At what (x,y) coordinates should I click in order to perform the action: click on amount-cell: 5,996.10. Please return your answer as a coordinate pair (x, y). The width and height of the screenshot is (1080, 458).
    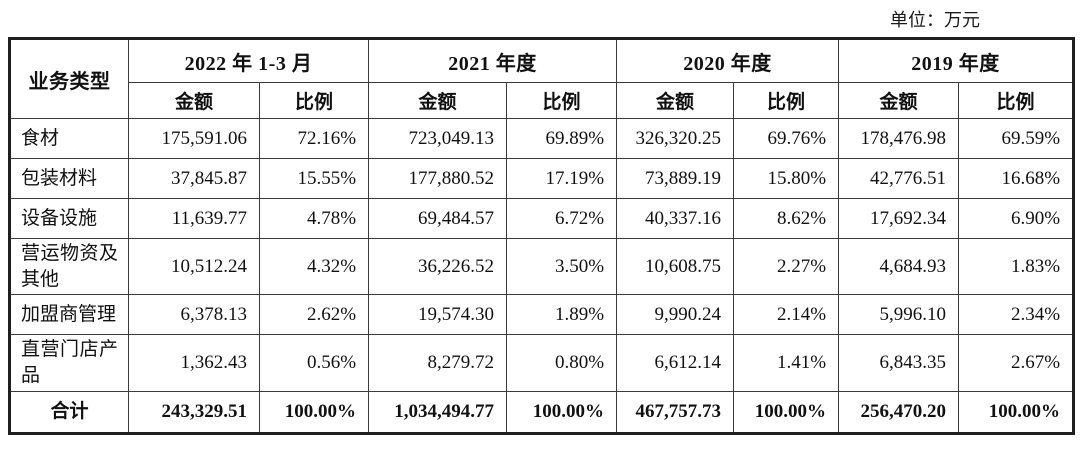
    Looking at the image, I should click on (899, 315).